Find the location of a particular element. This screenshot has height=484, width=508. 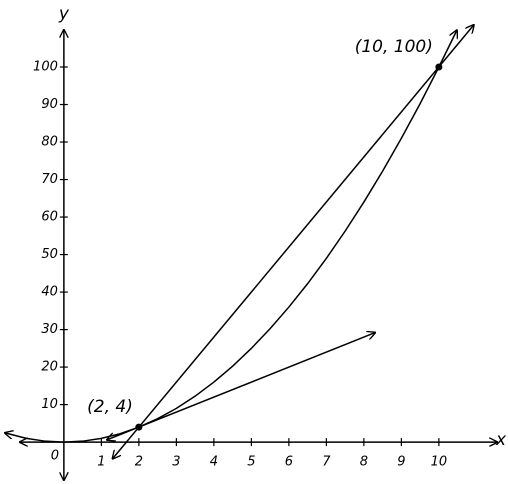

x-tick-label: 9 is located at coordinates (401, 462).